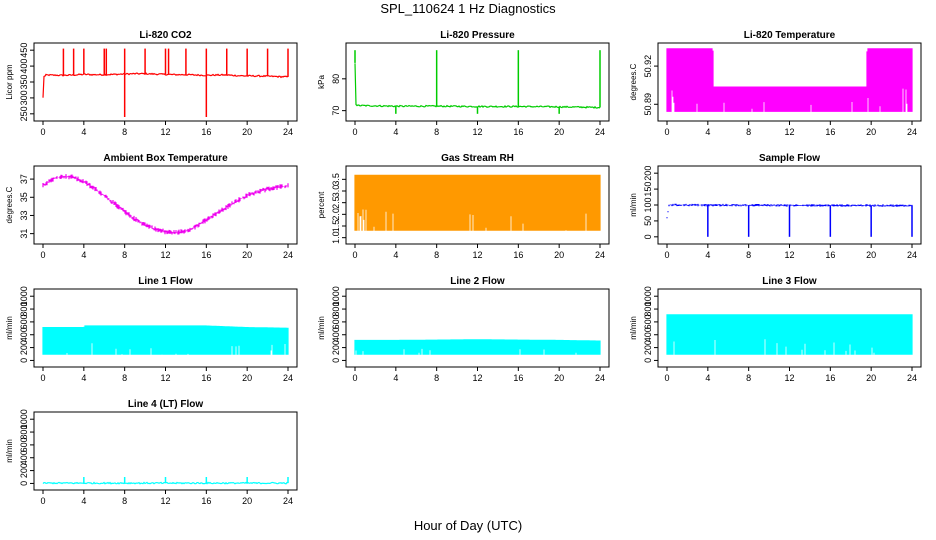  What do you see at coordinates (789, 158) in the screenshot?
I see `panel-title: Sample Flow` at bounding box center [789, 158].